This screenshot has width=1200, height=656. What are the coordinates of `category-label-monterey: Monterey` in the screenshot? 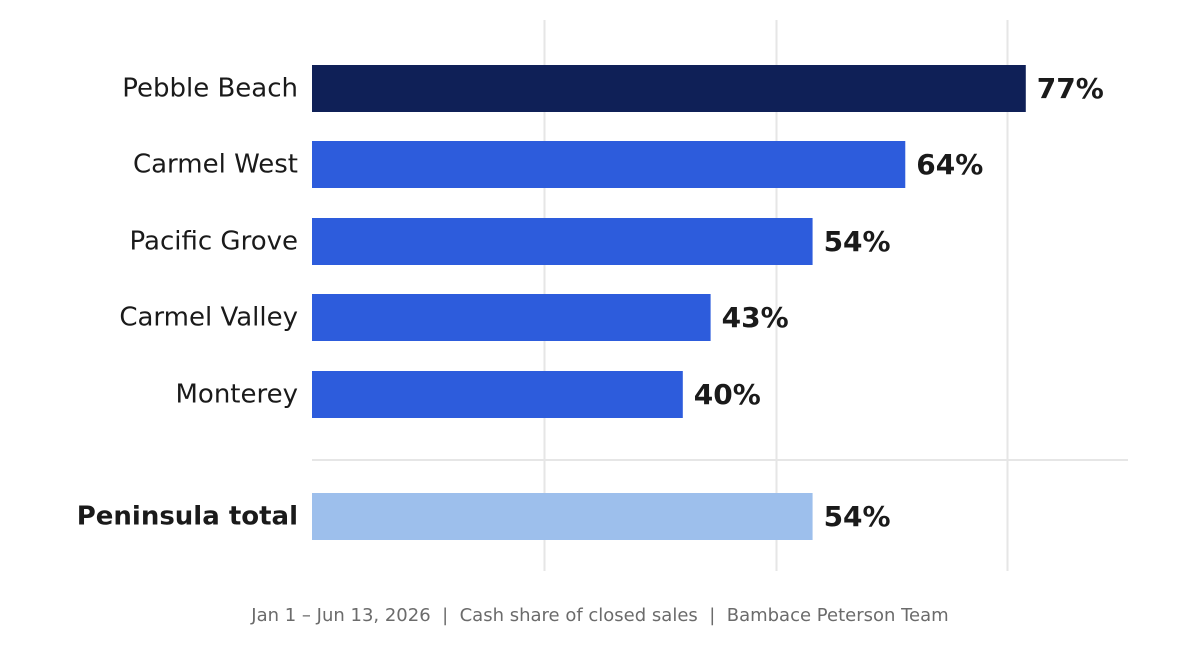 It's located at (236, 395).